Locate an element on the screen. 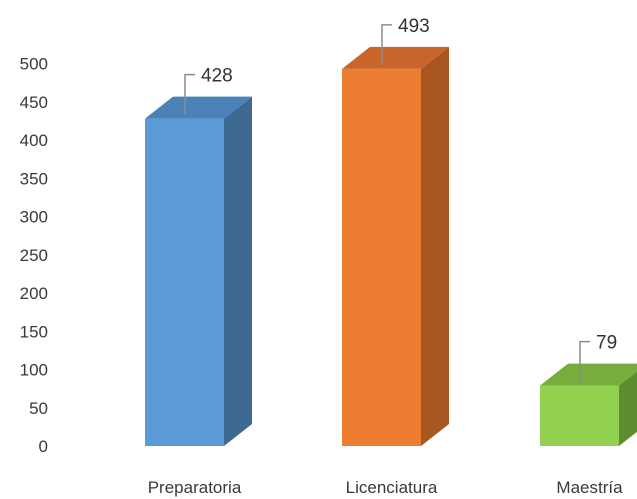 The height and width of the screenshot is (499, 637). x-category-label: Maestría is located at coordinates (589, 487).